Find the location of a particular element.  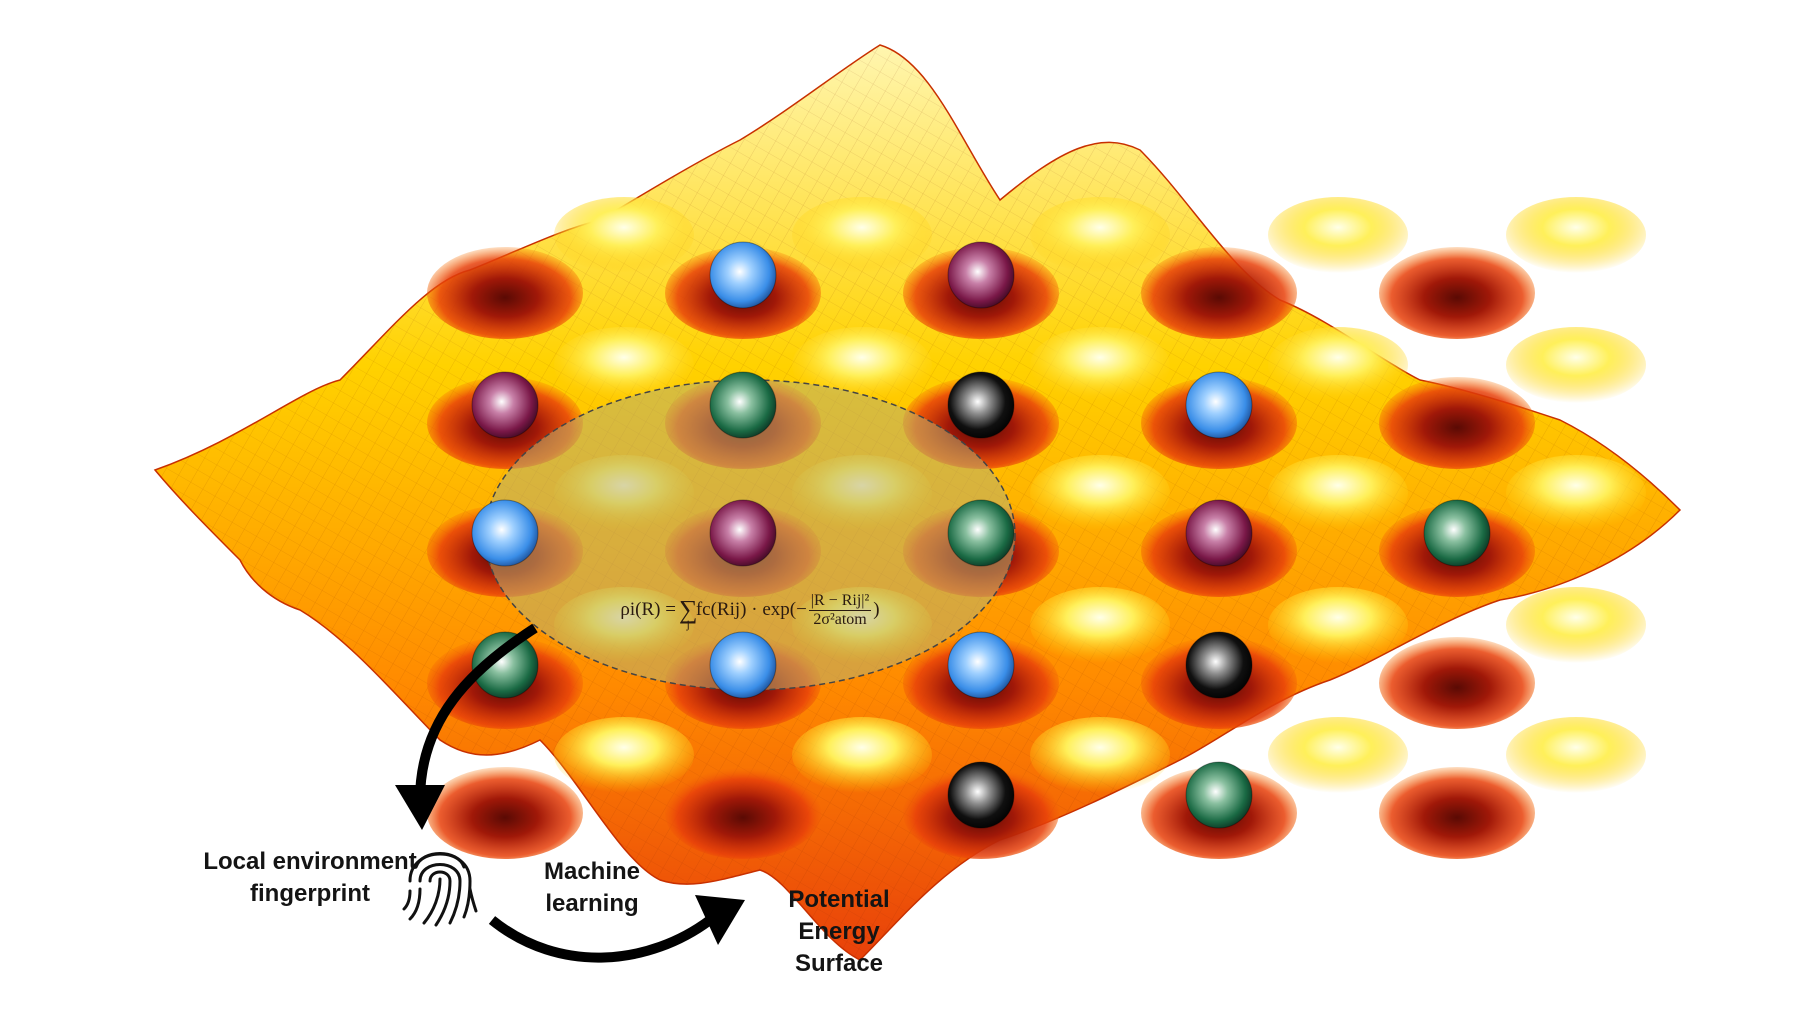

pes-line-3: Surface is located at coordinates (839, 963).